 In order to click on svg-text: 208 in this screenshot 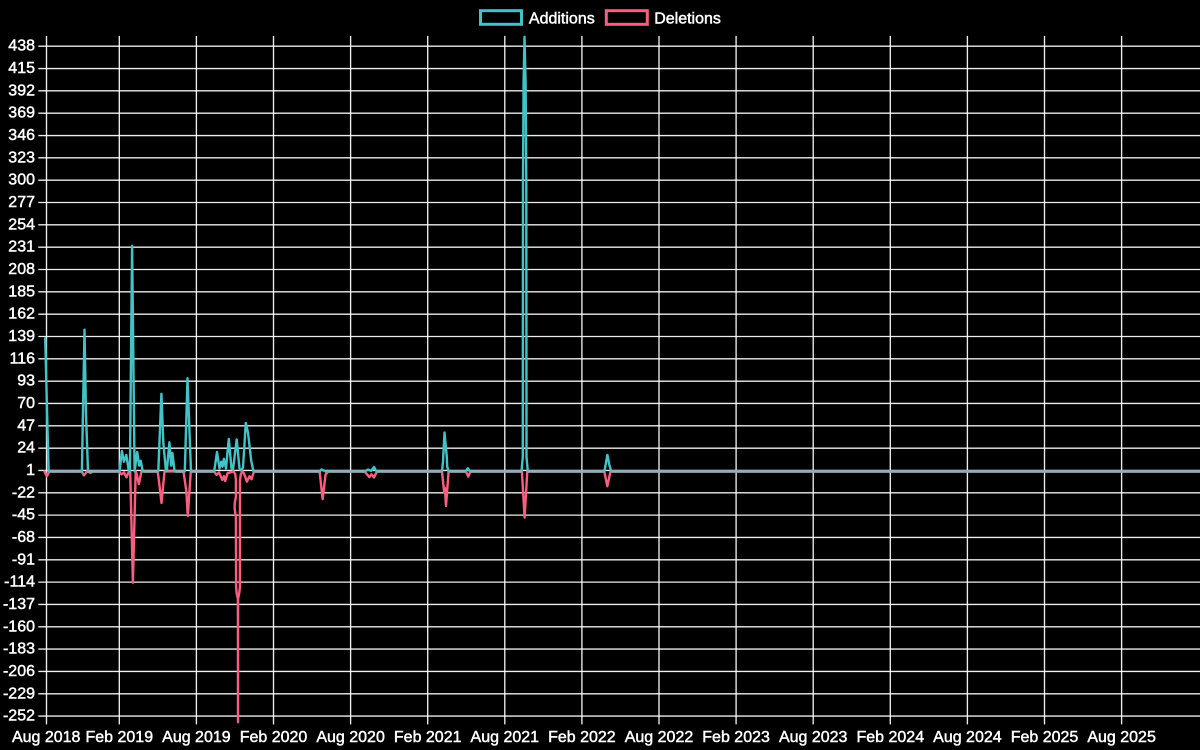, I will do `click(21, 269)`.